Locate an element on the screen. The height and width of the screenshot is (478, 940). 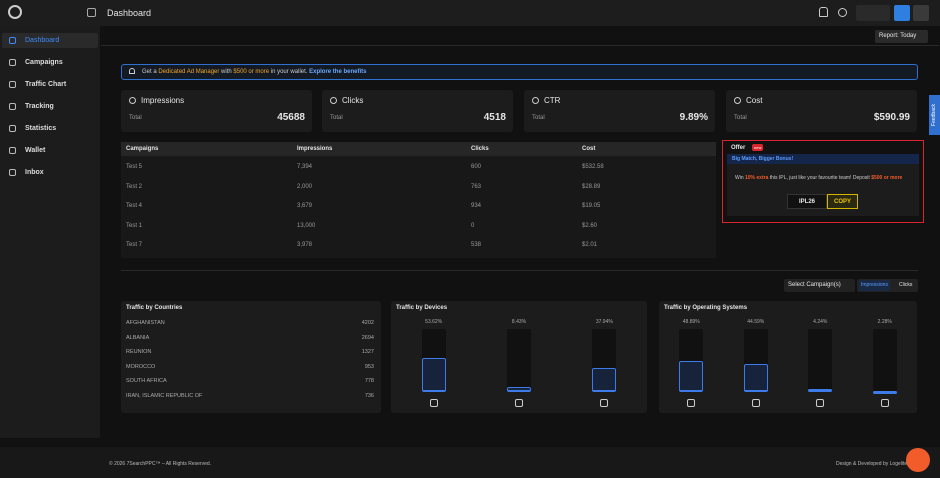
table-cell: 934 is located at coordinates (476, 206).